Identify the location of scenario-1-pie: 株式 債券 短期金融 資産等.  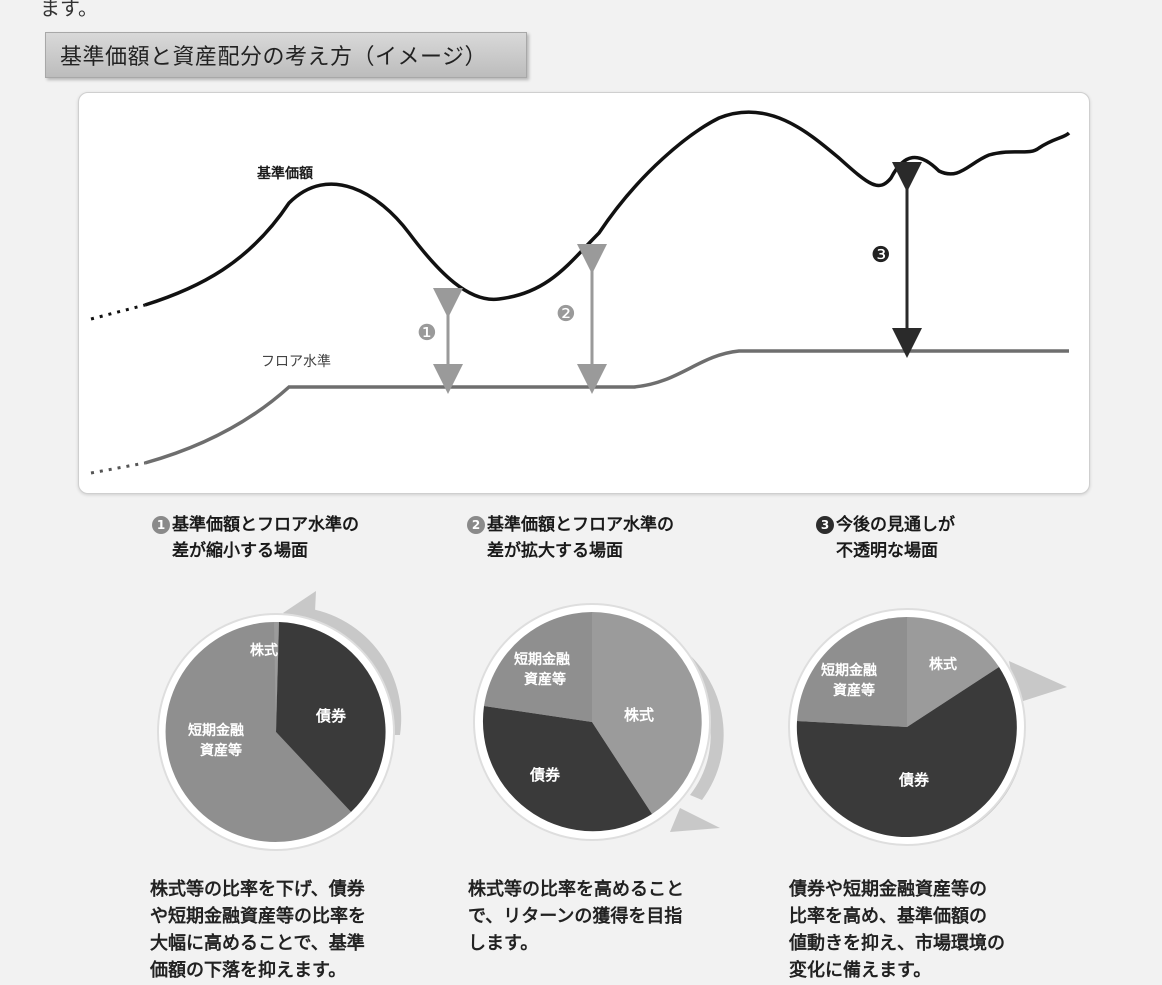
(283, 722).